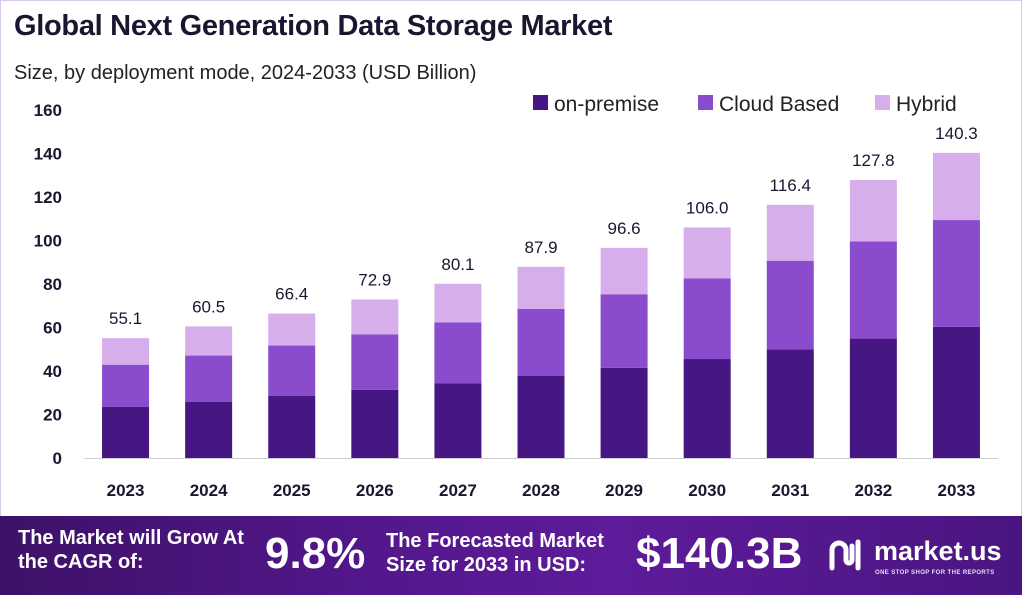 This screenshot has height=595, width=1022. What do you see at coordinates (779, 104) in the screenshot?
I see `legend-label: Cloud Based` at bounding box center [779, 104].